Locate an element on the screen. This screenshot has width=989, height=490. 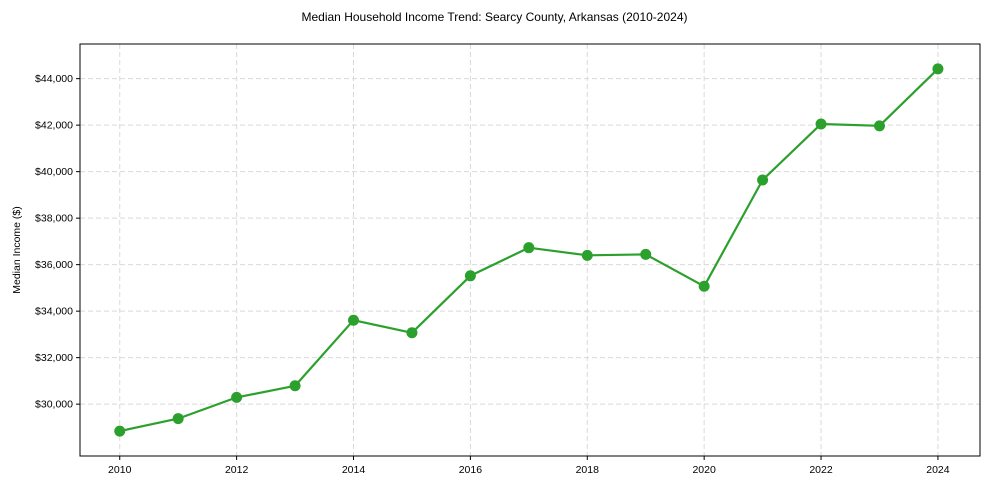
x-tick-label: 2024 is located at coordinates (938, 470).